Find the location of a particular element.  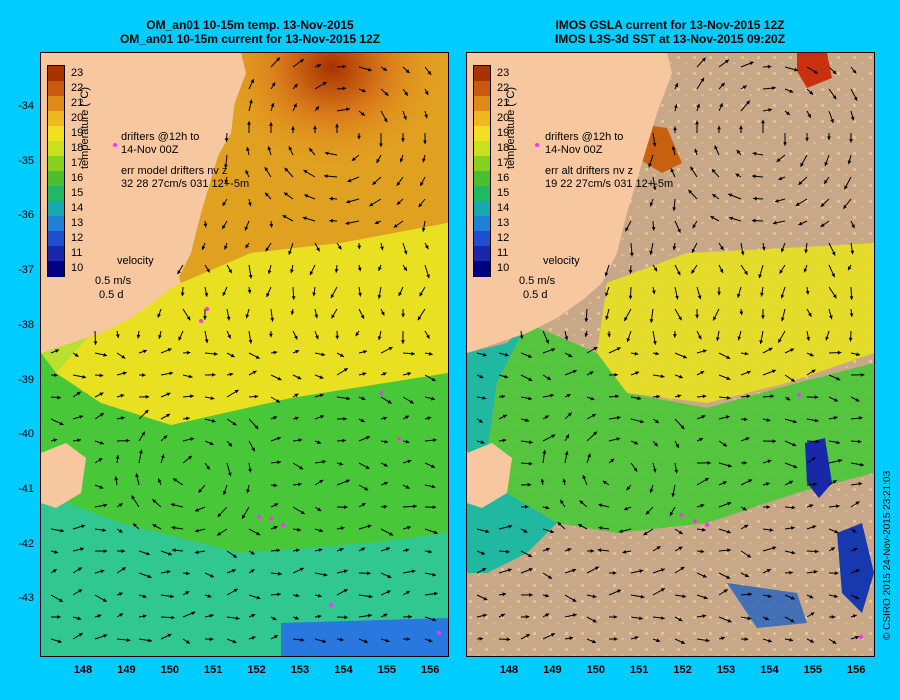

left-land-tasmania is located at coordinates (63, 475).